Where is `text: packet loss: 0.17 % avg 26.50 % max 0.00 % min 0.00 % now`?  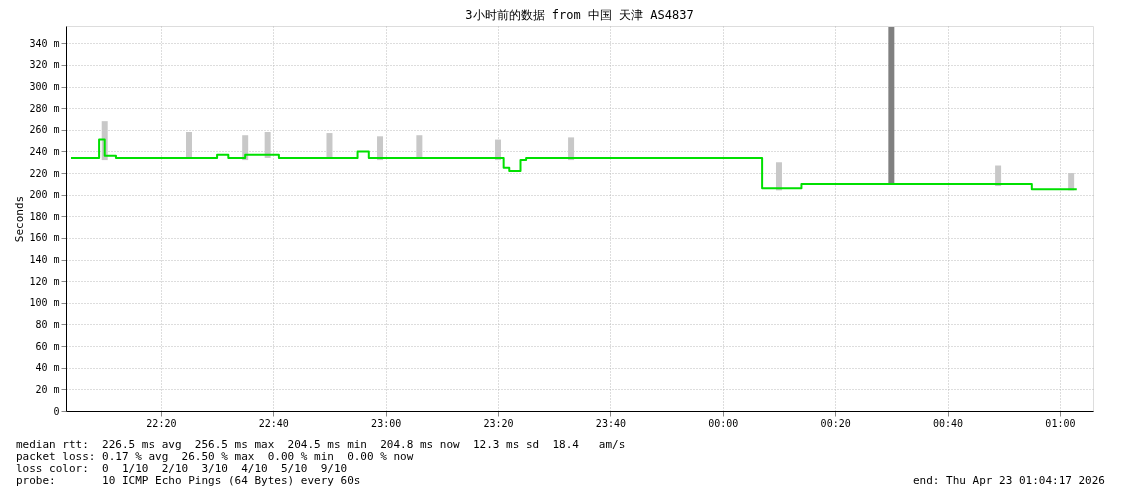 text: packet loss: 0.17 % avg 26.50 % max 0.00 % min 0.00 % now is located at coordinates (215, 456).